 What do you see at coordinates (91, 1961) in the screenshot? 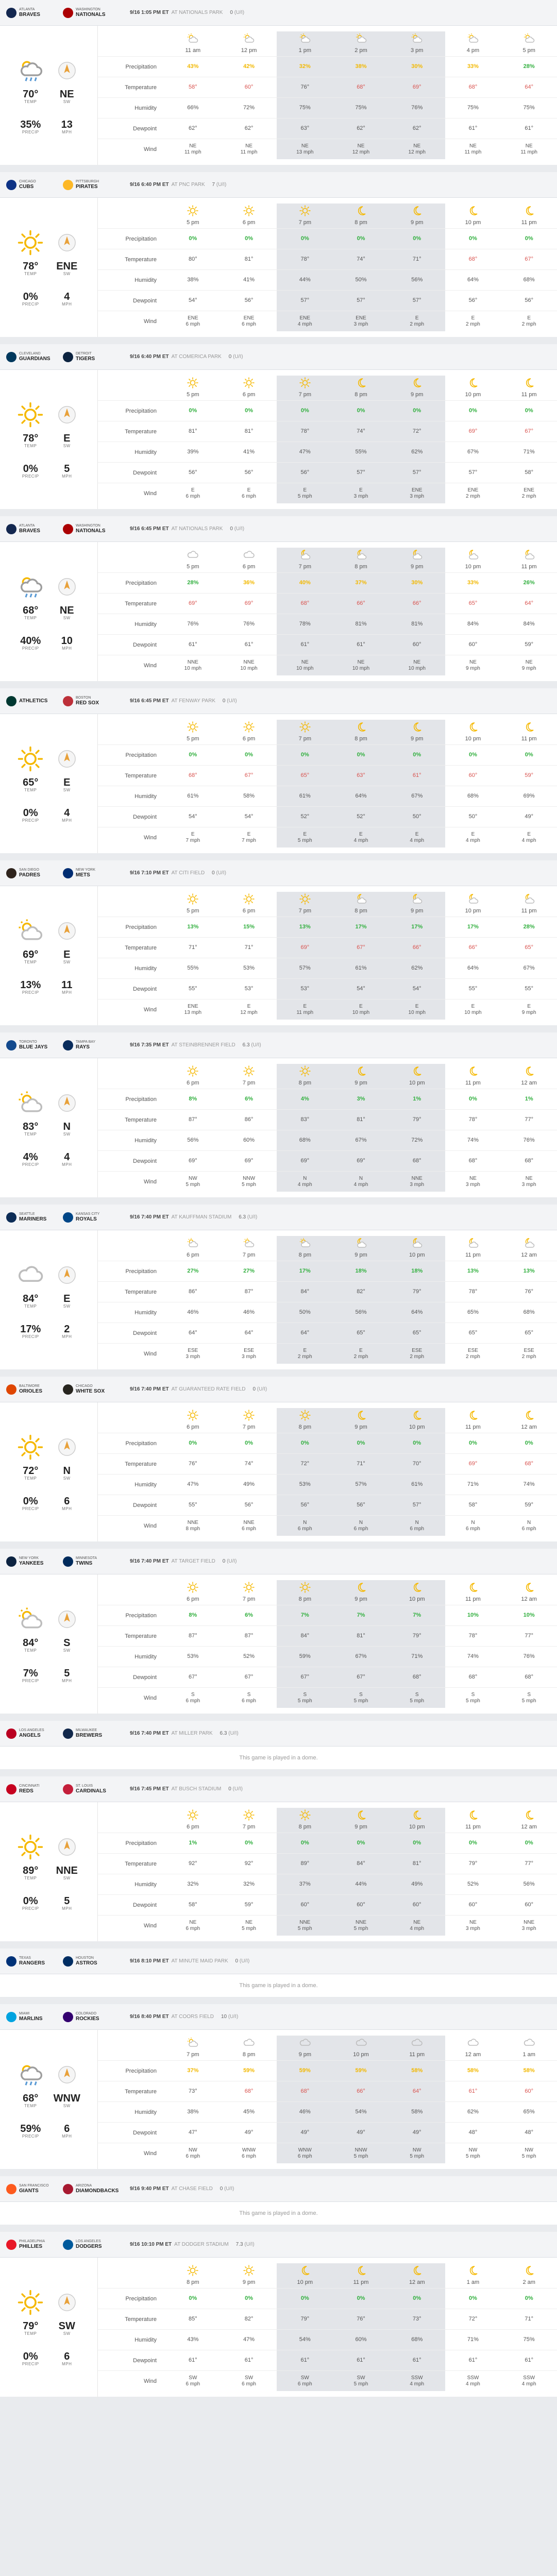
I see `home-team: HOUSTON ASTROS` at bounding box center [91, 1961].